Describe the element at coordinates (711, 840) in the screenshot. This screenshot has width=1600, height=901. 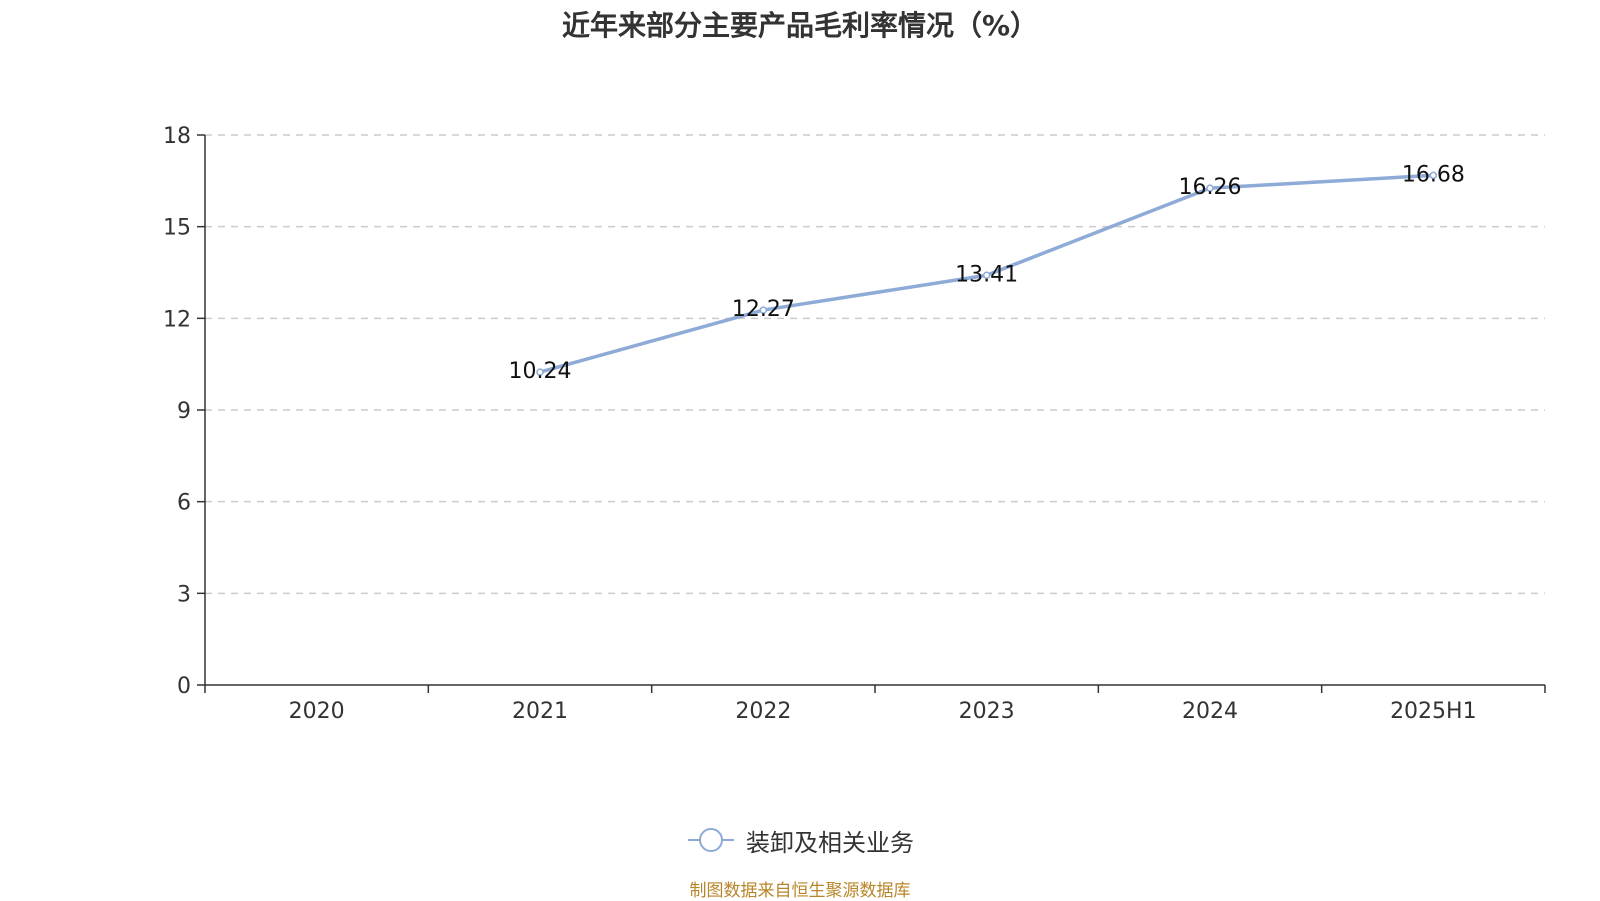
I see `legend-line-marker-icon` at that location.